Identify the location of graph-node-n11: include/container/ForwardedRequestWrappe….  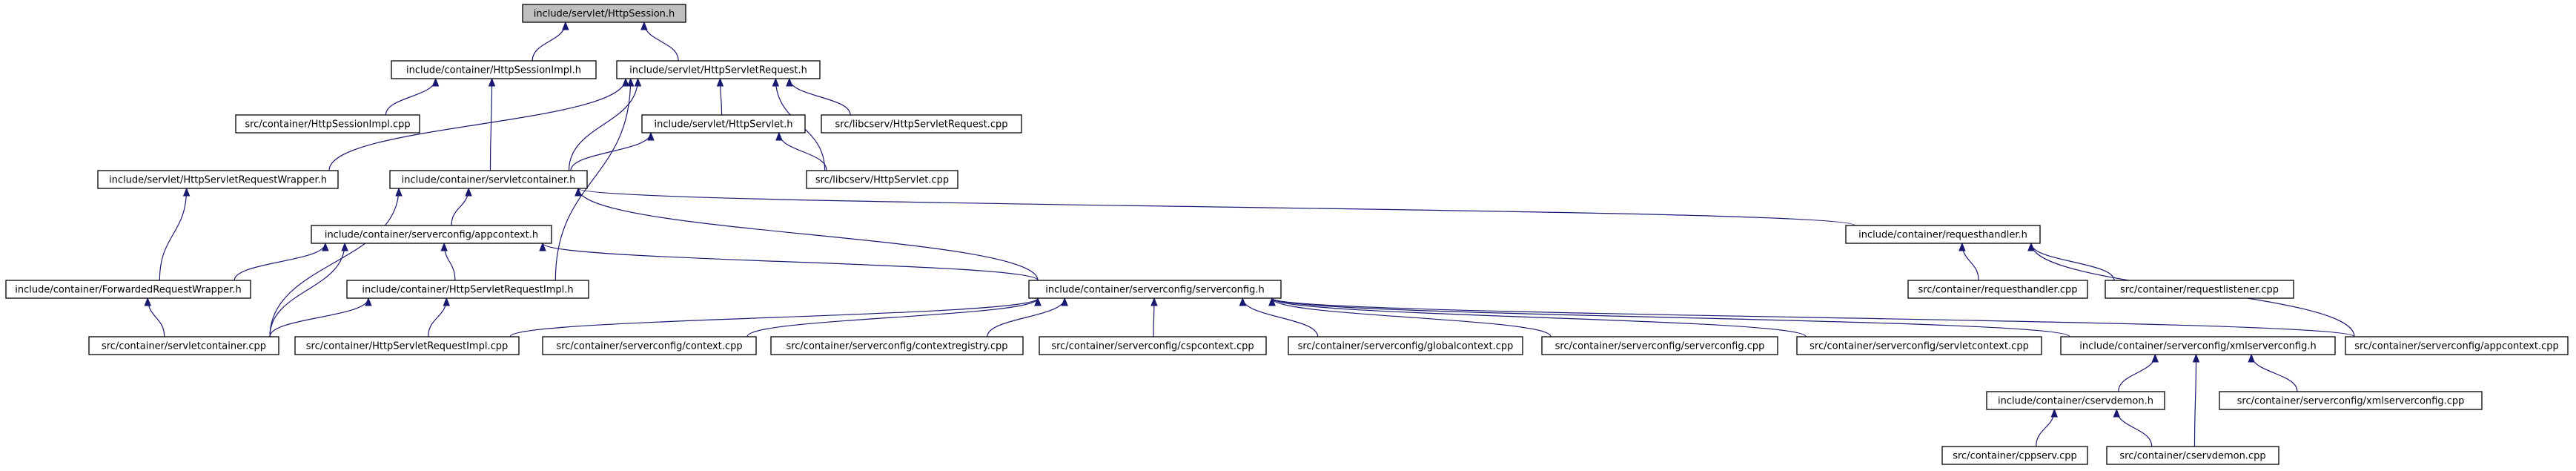
(128, 289).